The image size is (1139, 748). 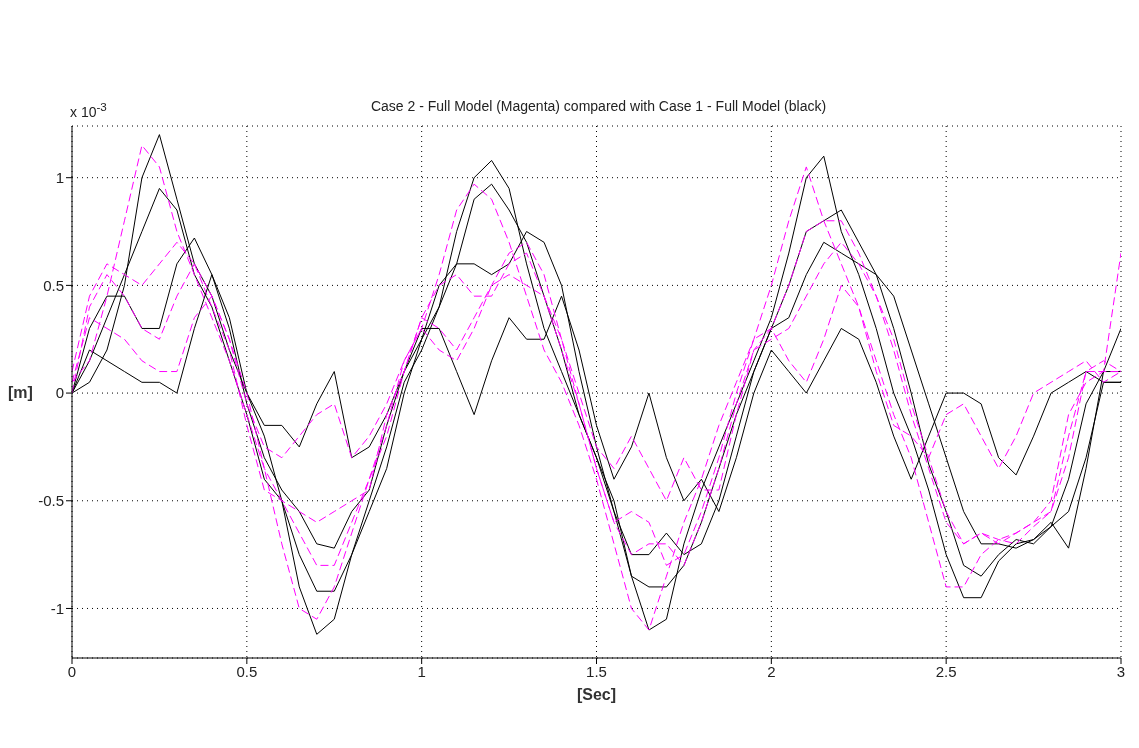 What do you see at coordinates (596, 694) in the screenshot?
I see `x-axis-title: [Sec]` at bounding box center [596, 694].